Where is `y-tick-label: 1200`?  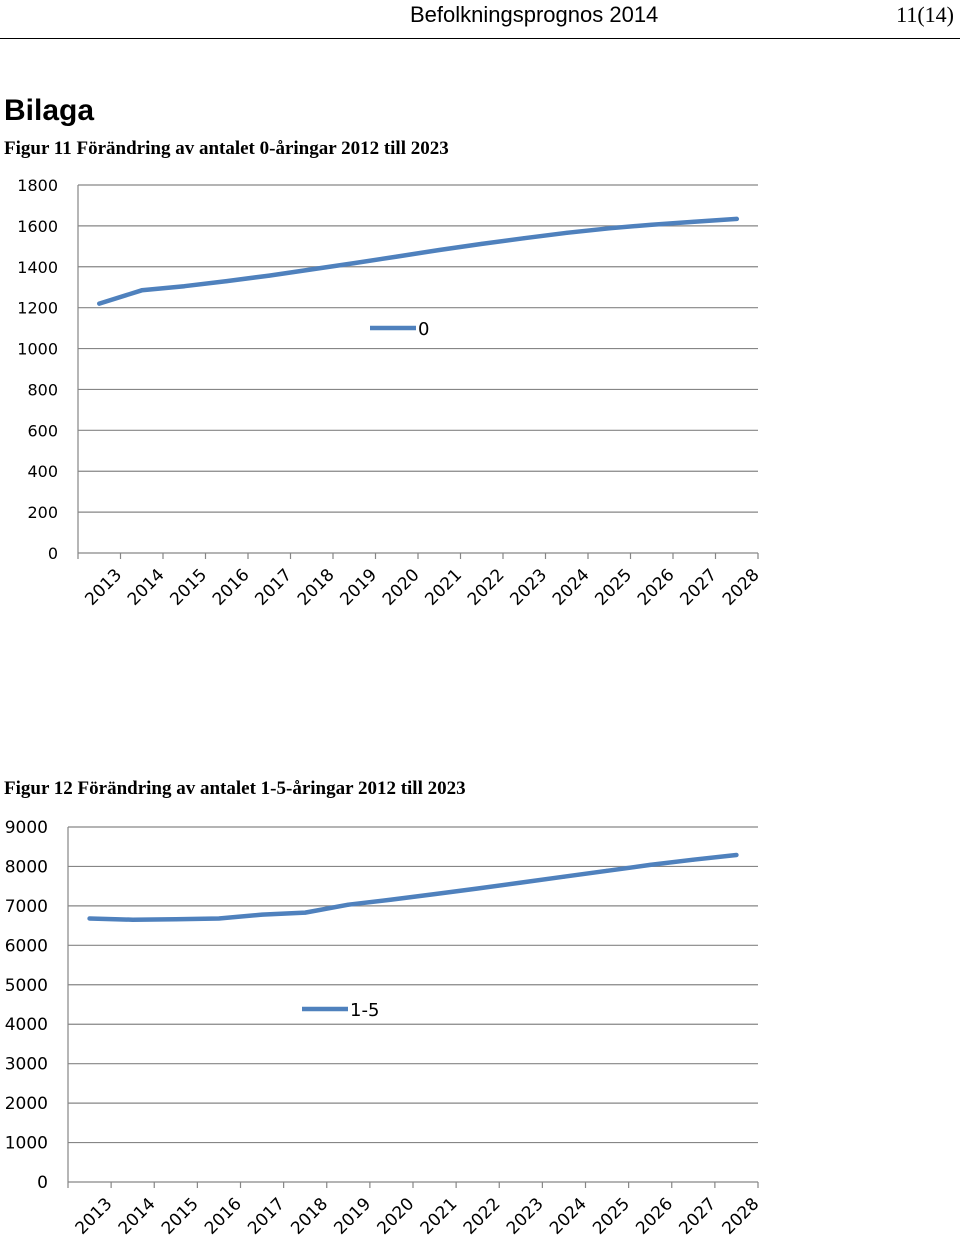
y-tick-label: 1200 is located at coordinates (37, 308).